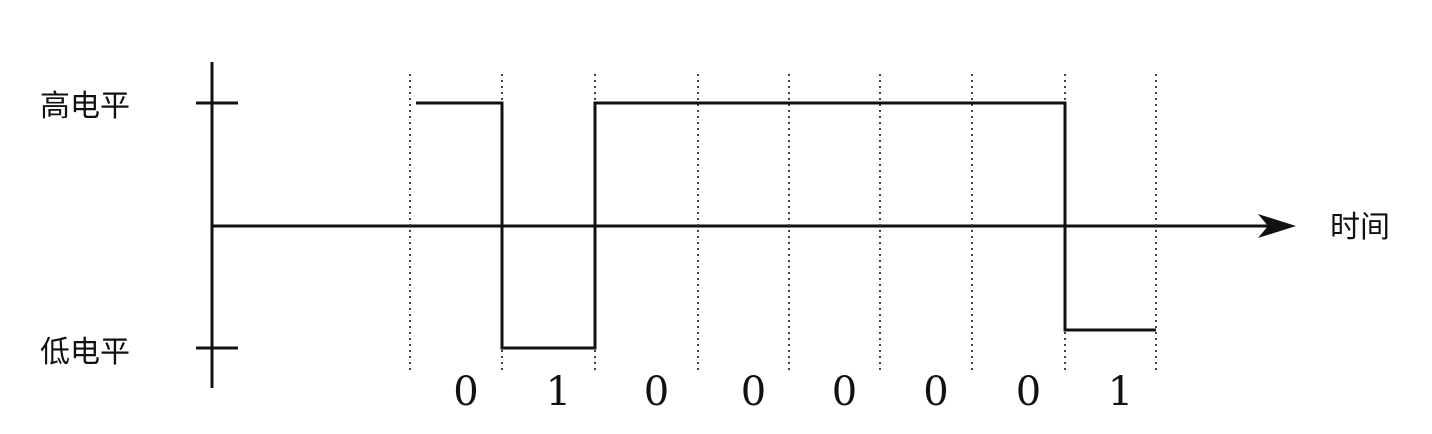  What do you see at coordinates (85, 352) in the screenshot?
I see `low-level-label: 低电平` at bounding box center [85, 352].